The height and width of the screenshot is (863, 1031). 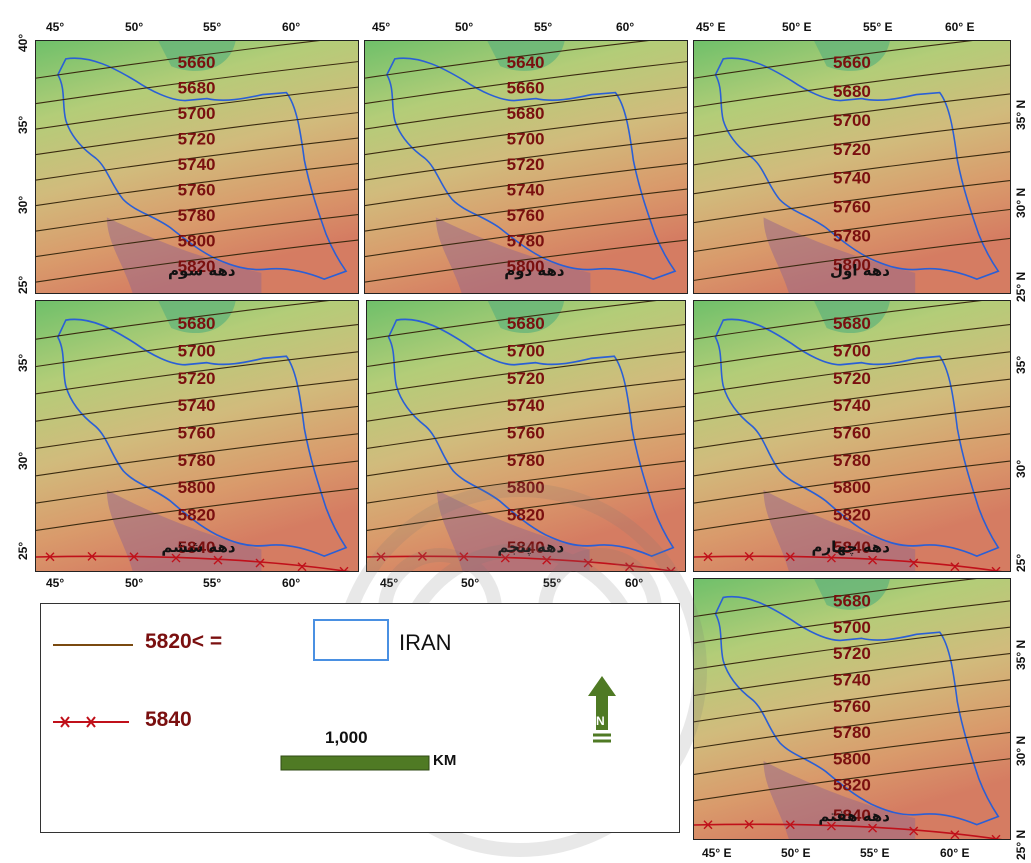 I want to click on decade-label: دهه چهارم, so click(x=851, y=547).